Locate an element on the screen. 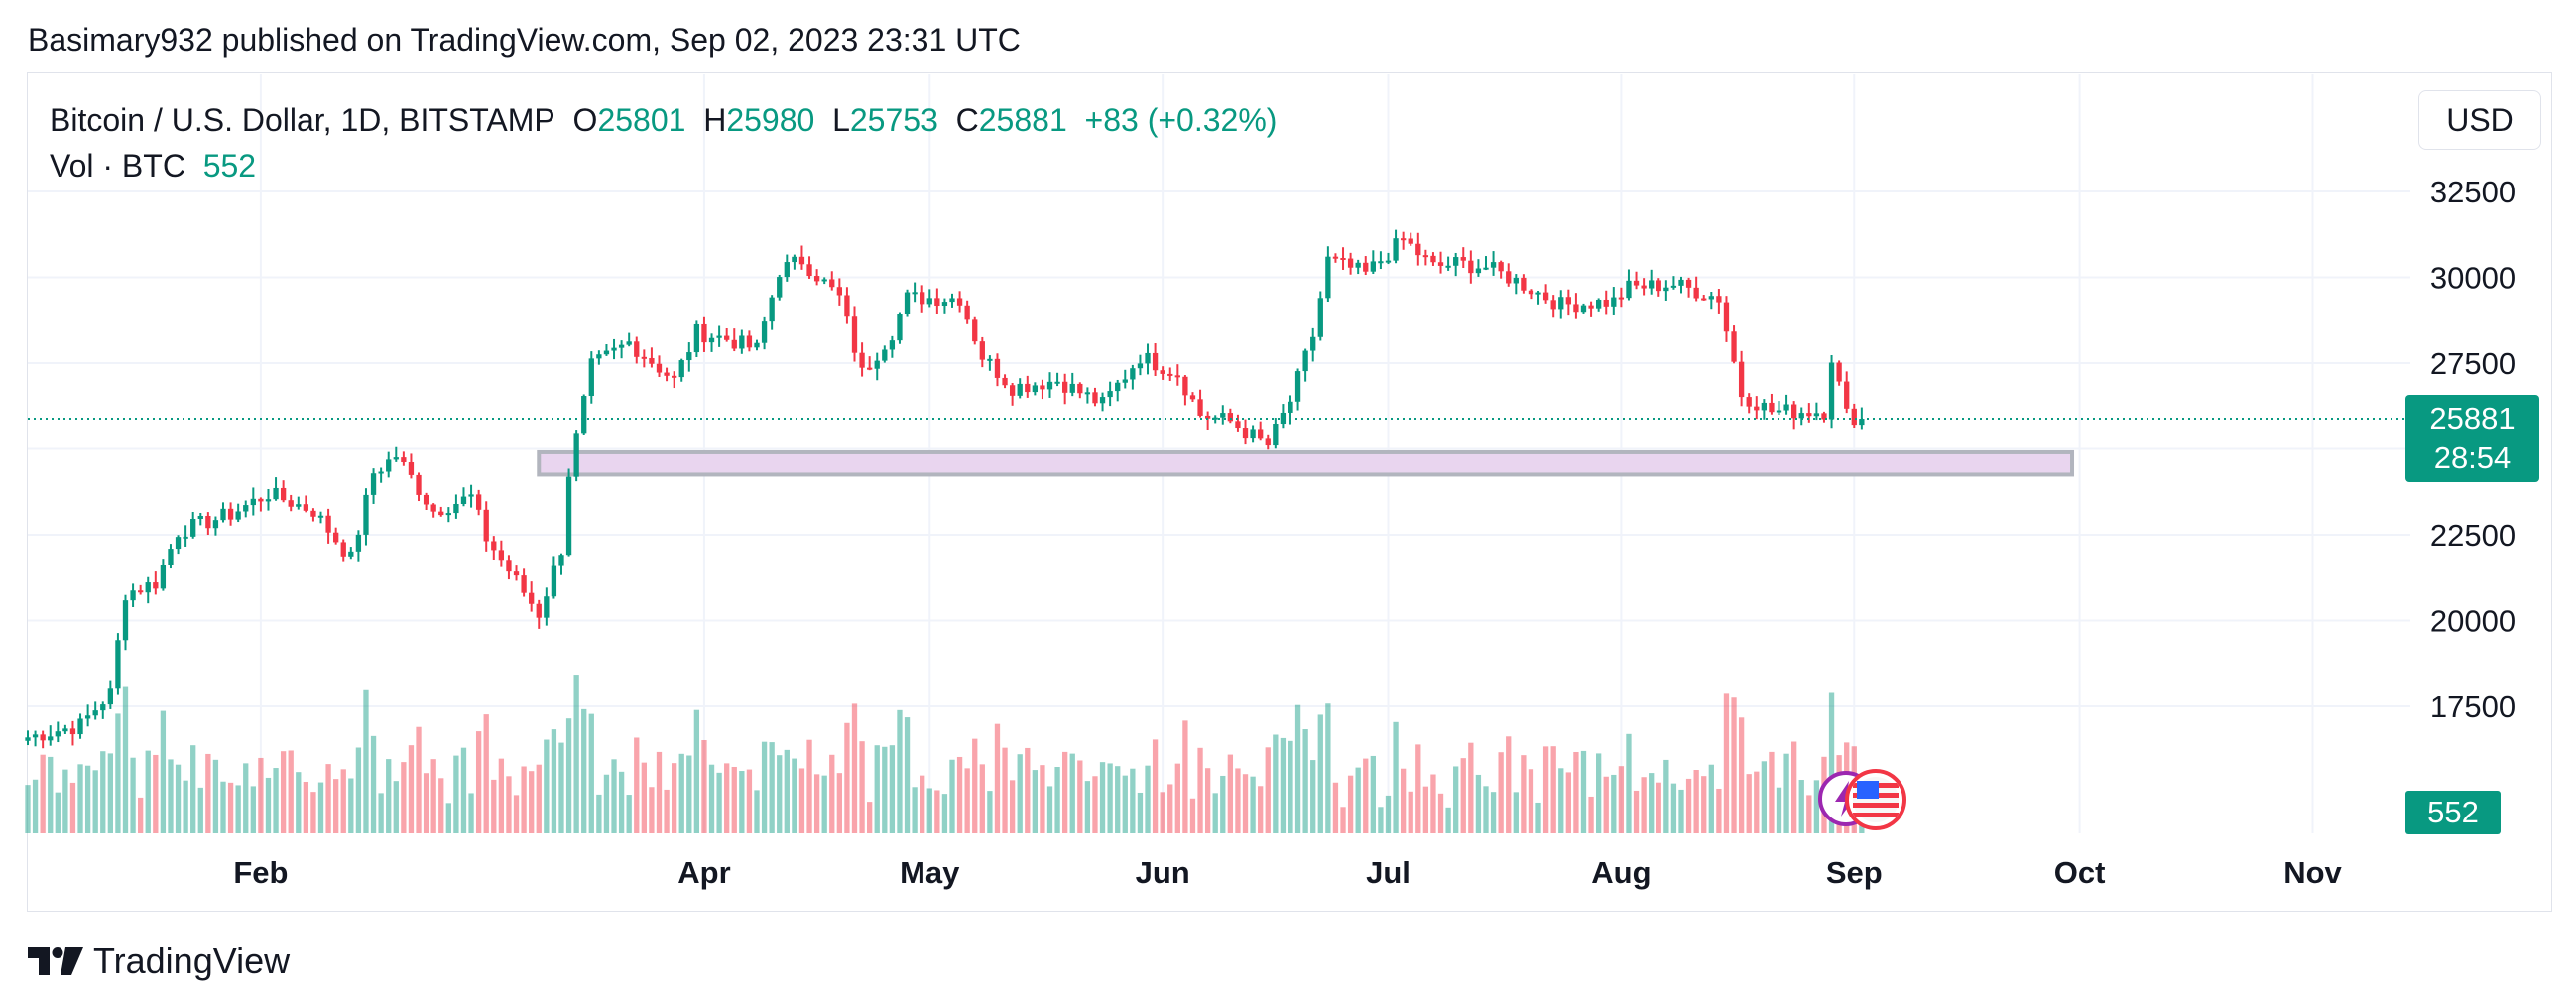 Image resolution: width=2576 pixels, height=1005 pixels. volume-row: Vol · BTC 552 is located at coordinates (663, 165).